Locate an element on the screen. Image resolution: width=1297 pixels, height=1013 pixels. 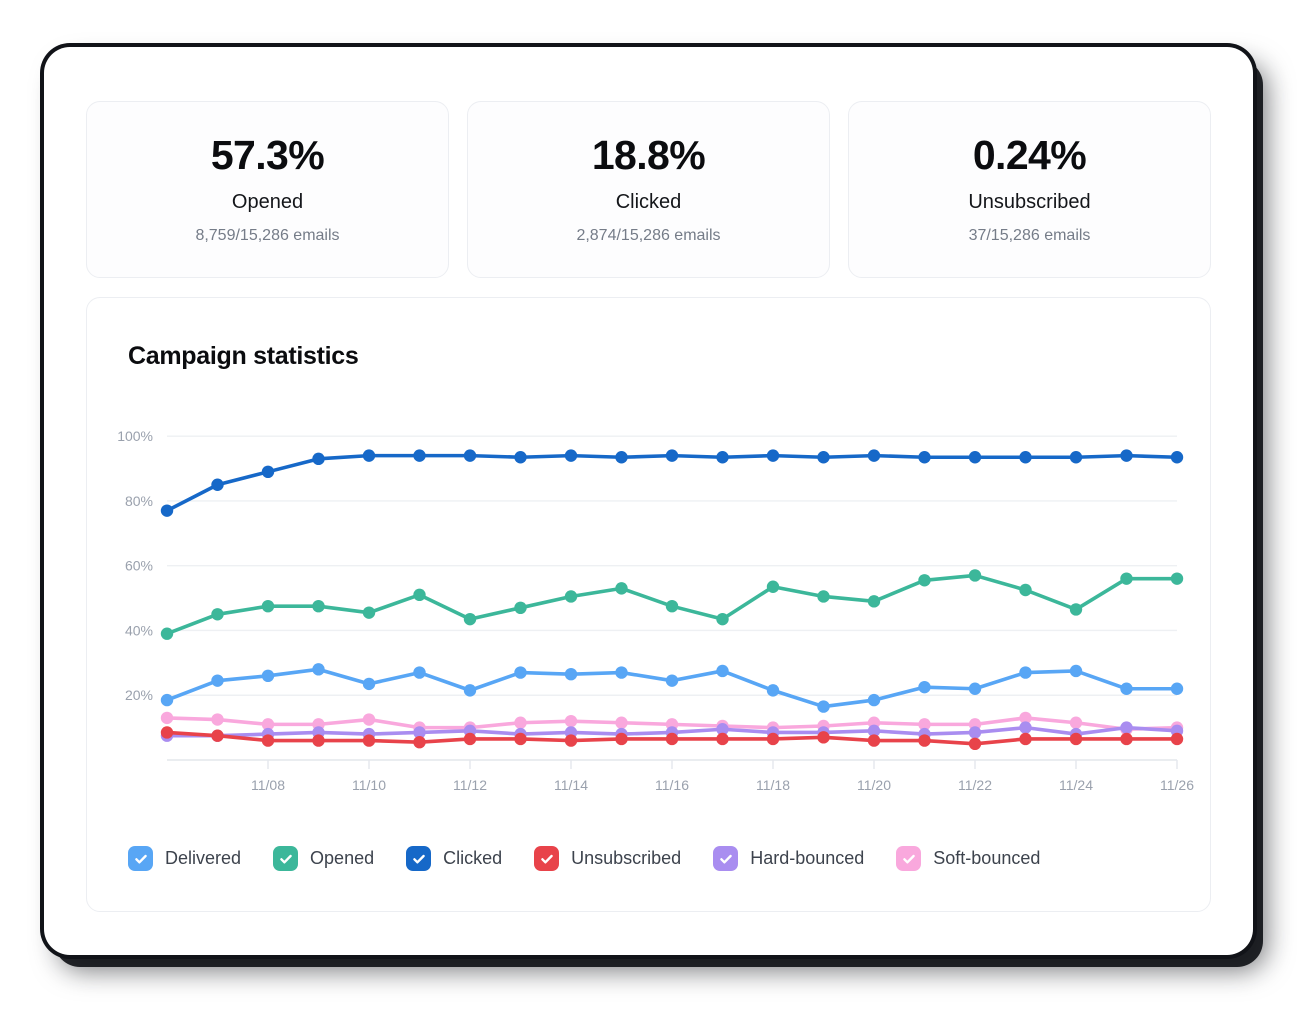
legend-item-soft-bounced: Soft-bounced is located at coordinates (968, 858).